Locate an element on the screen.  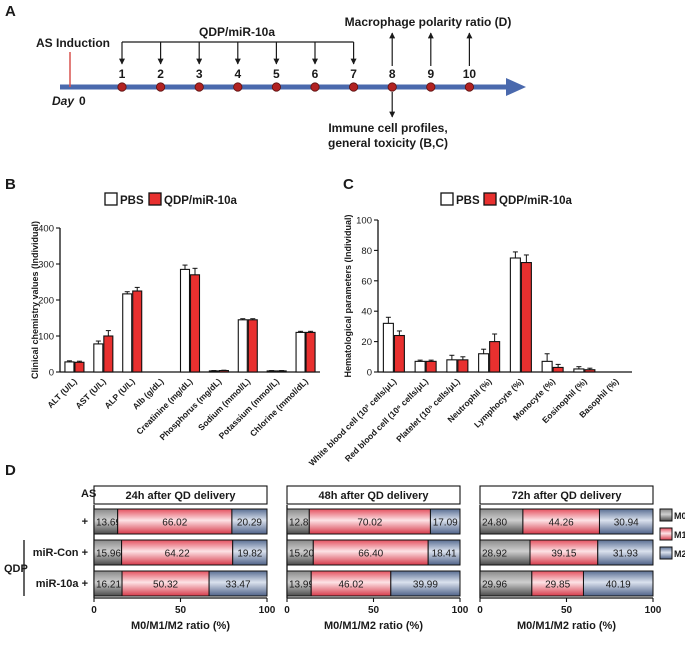
segment-value: 16.21 is located at coordinates (108, 585).